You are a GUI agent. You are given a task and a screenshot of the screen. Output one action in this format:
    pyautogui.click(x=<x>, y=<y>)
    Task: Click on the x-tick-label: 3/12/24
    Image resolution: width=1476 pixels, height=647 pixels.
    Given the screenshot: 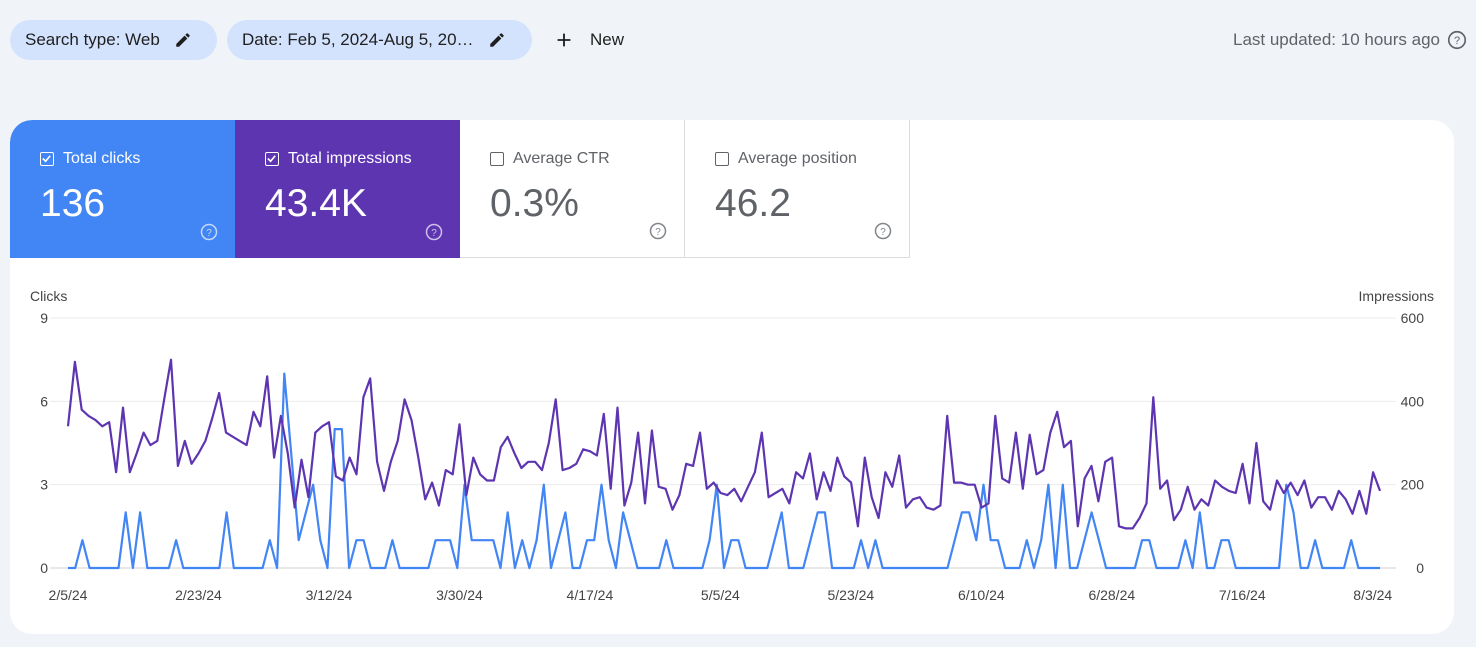 What is the action you would take?
    pyautogui.click(x=329, y=595)
    